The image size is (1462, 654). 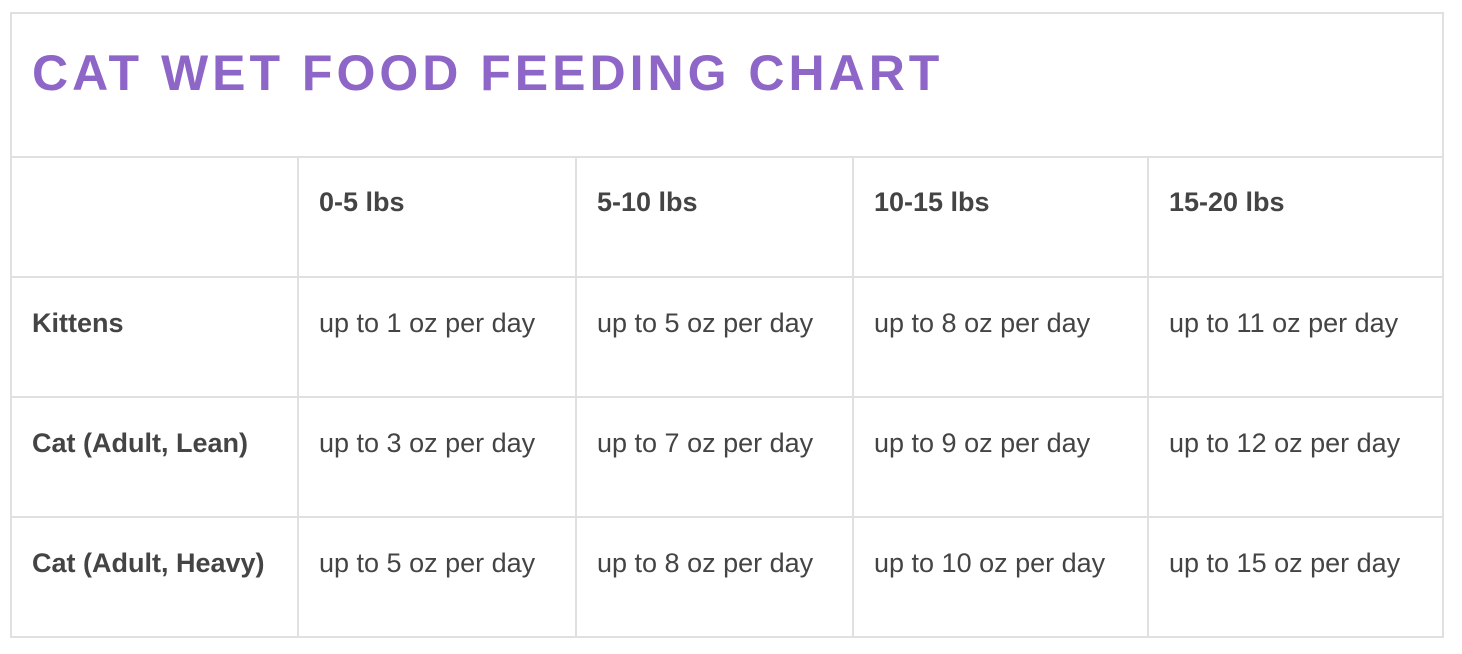 I want to click on table-cell: up to 7 oz per day, so click(x=714, y=457).